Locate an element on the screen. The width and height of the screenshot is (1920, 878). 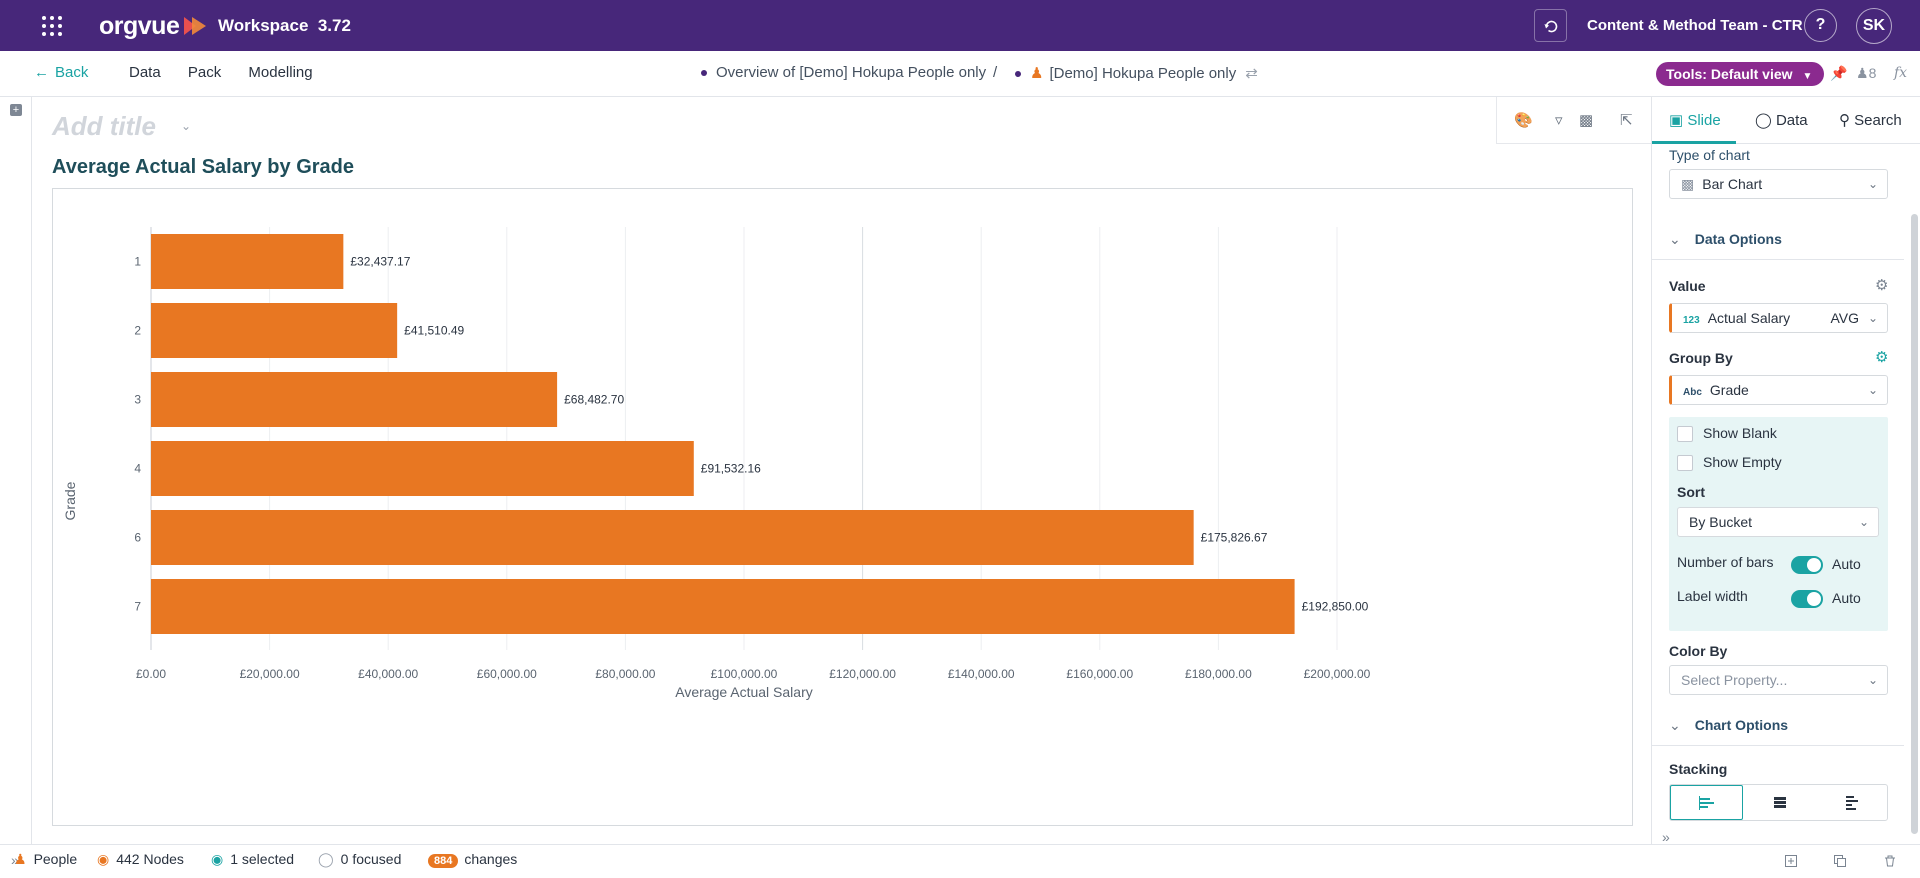
number-of-bars-label: Number of bars is located at coordinates (1725, 562).